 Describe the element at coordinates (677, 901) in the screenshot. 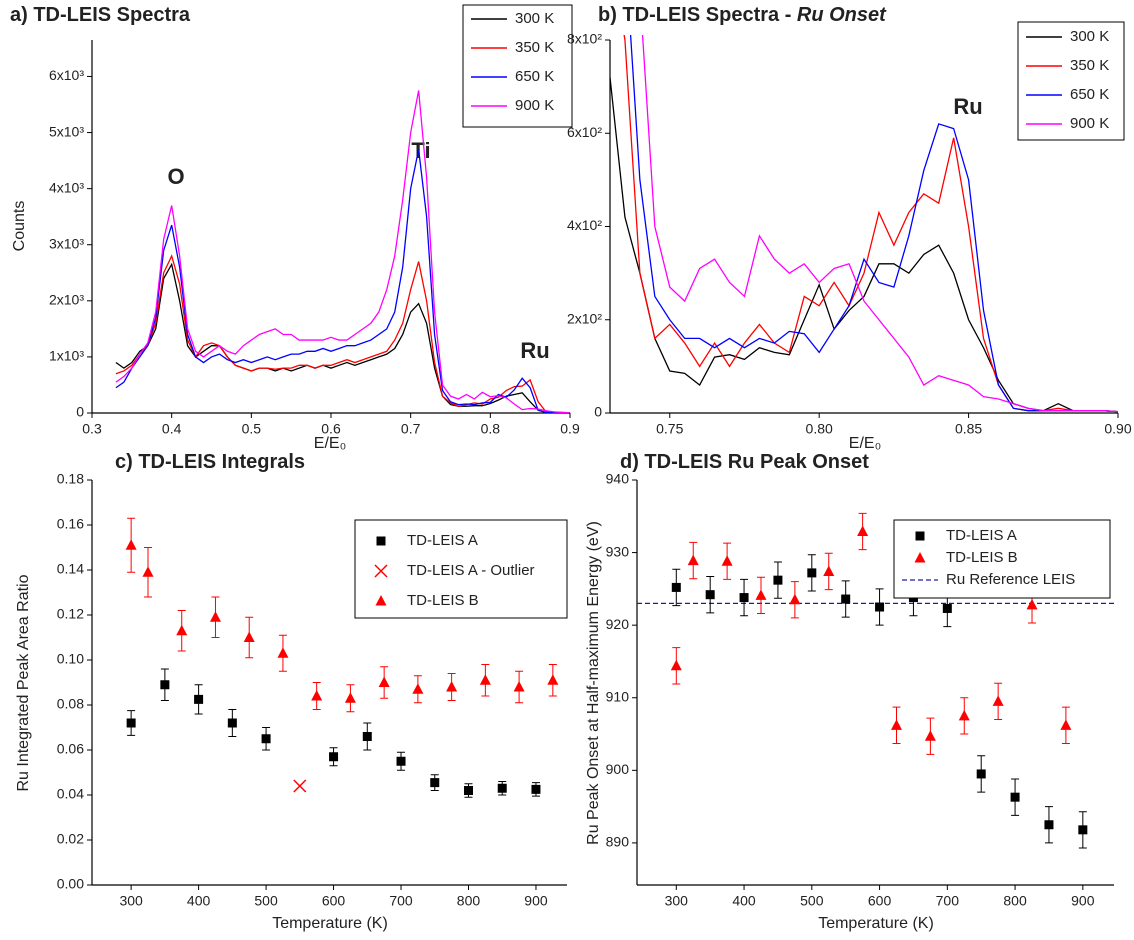

I see `x-tick-label: 300` at that location.